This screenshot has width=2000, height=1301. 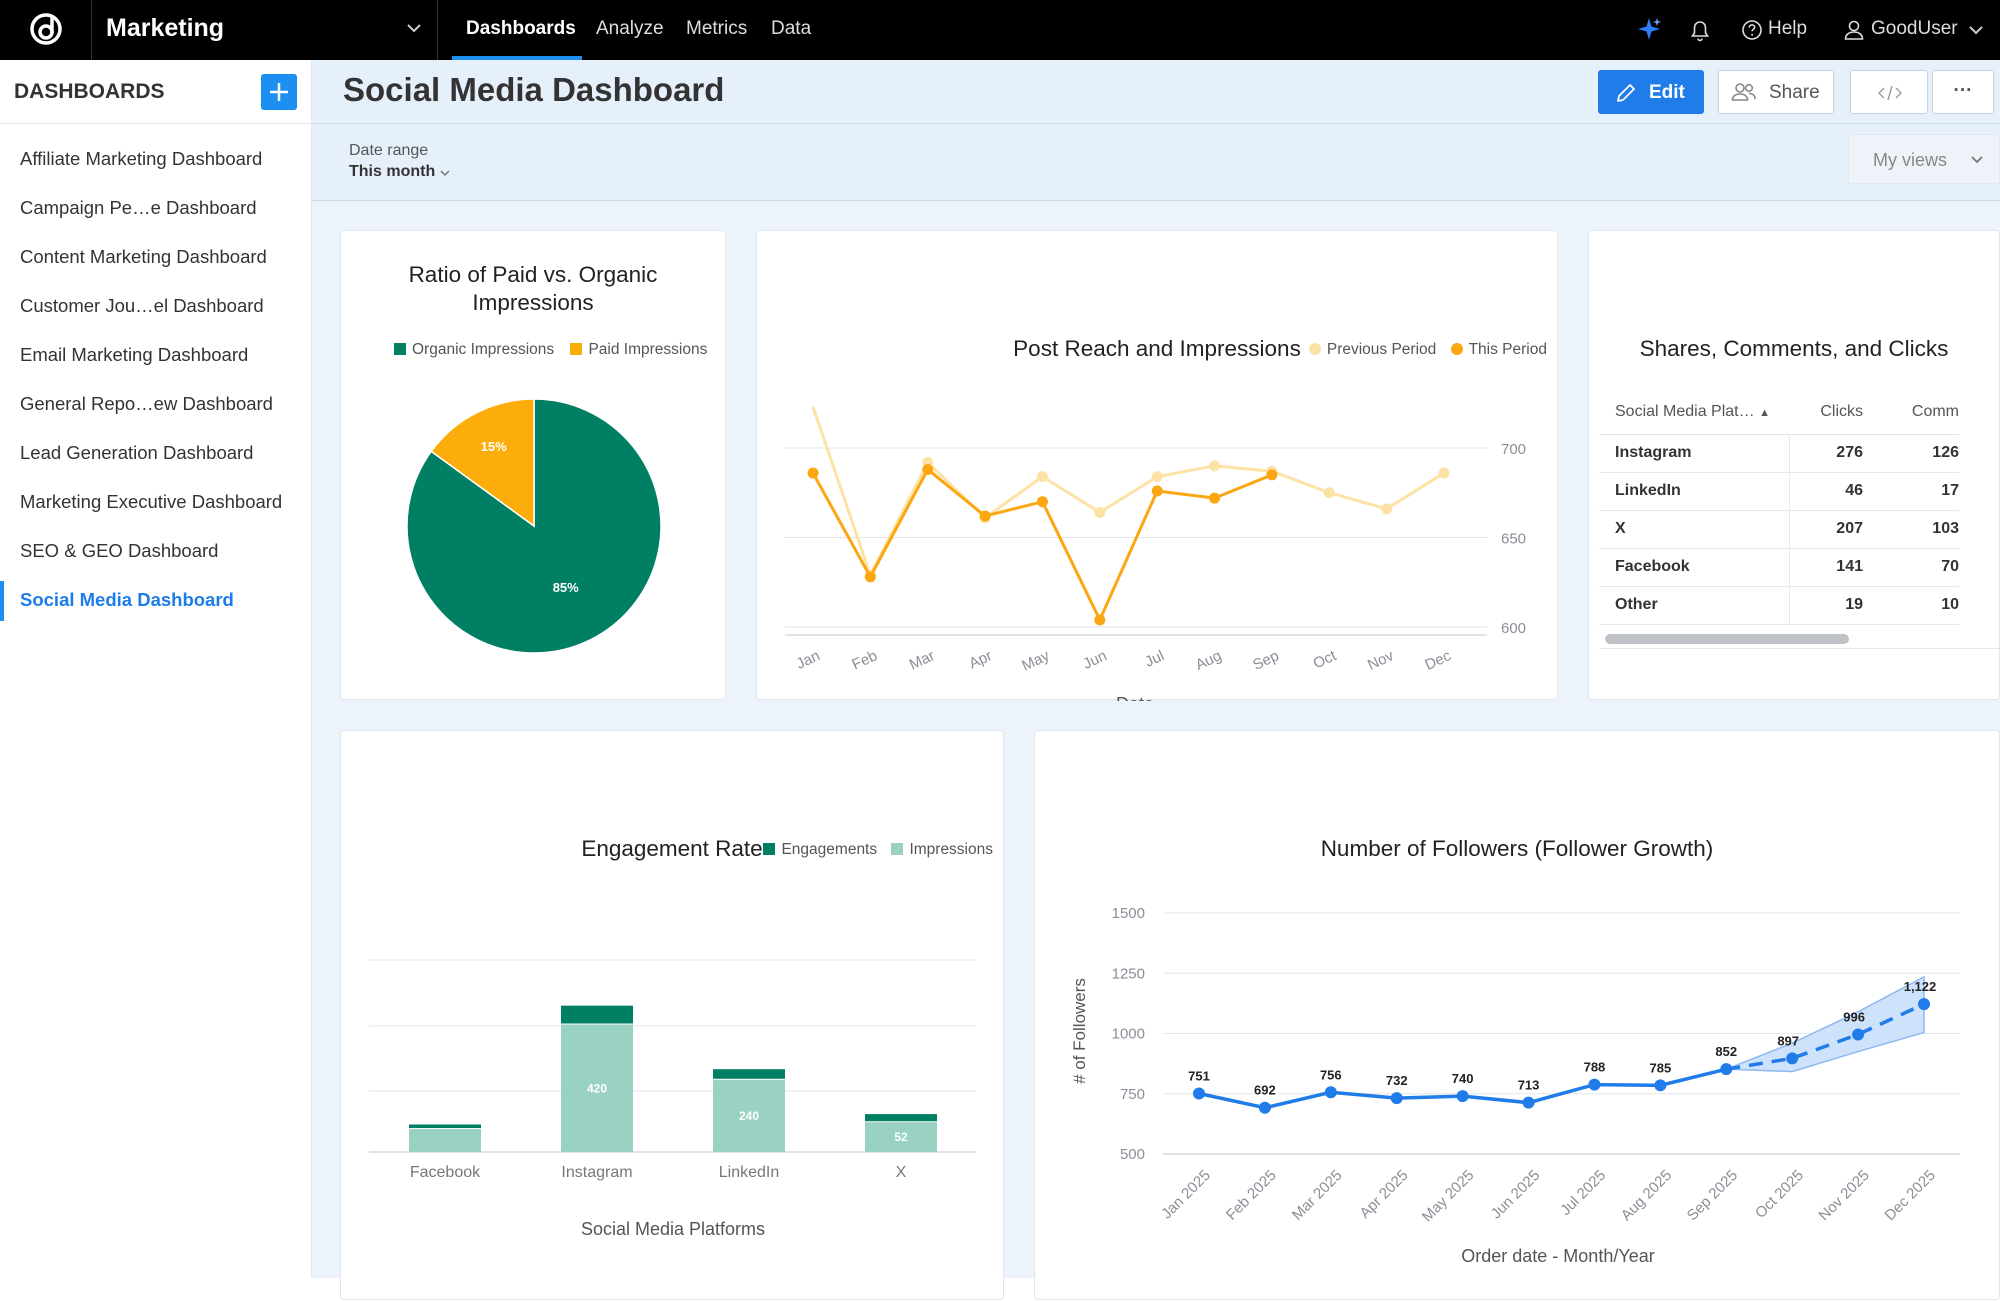 I want to click on x-tick-label: Nov 2025, so click(x=1843, y=1195).